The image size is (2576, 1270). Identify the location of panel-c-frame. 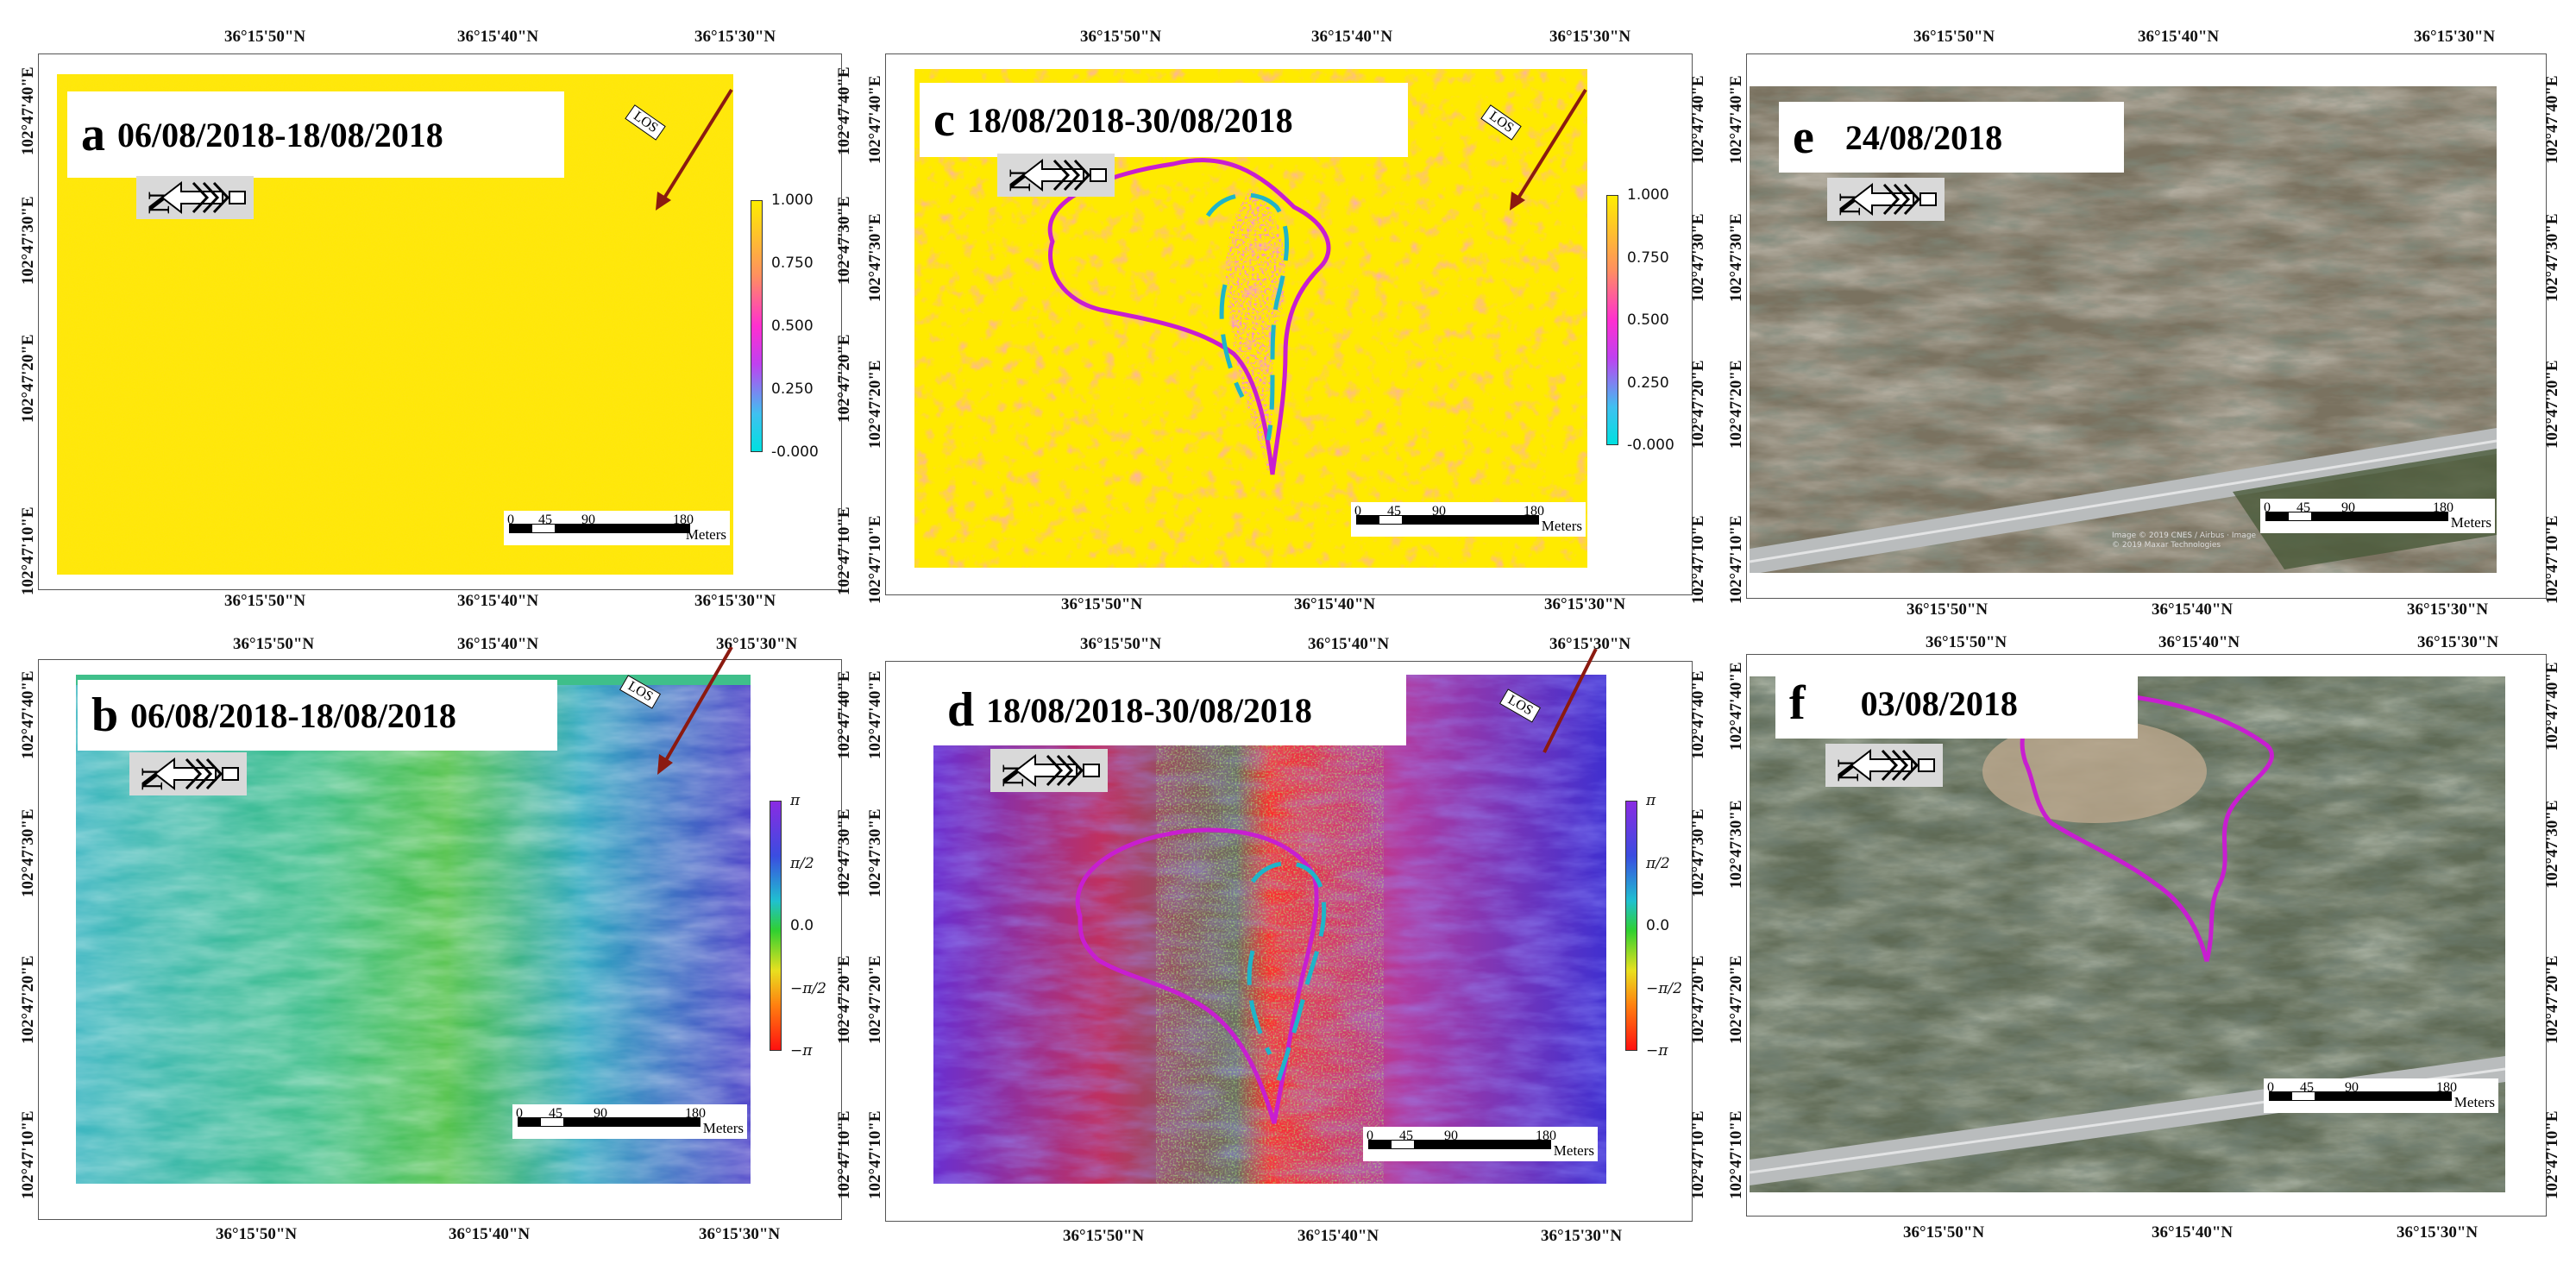
(1289, 324).